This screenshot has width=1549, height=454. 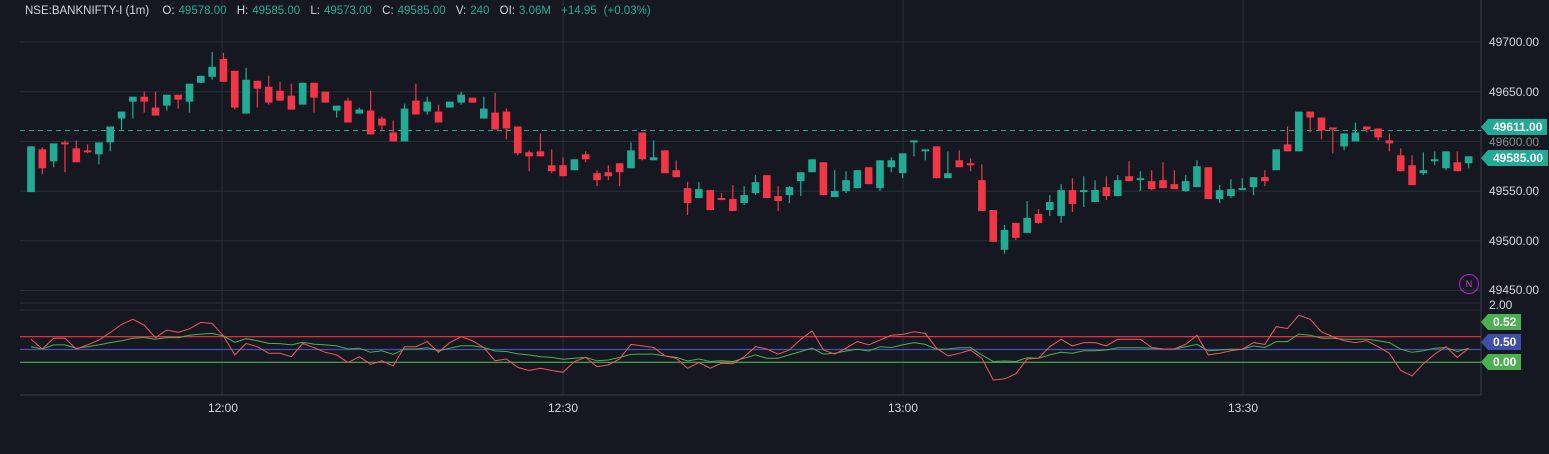 I want to click on high-value: 49585.00, so click(x=276, y=11).